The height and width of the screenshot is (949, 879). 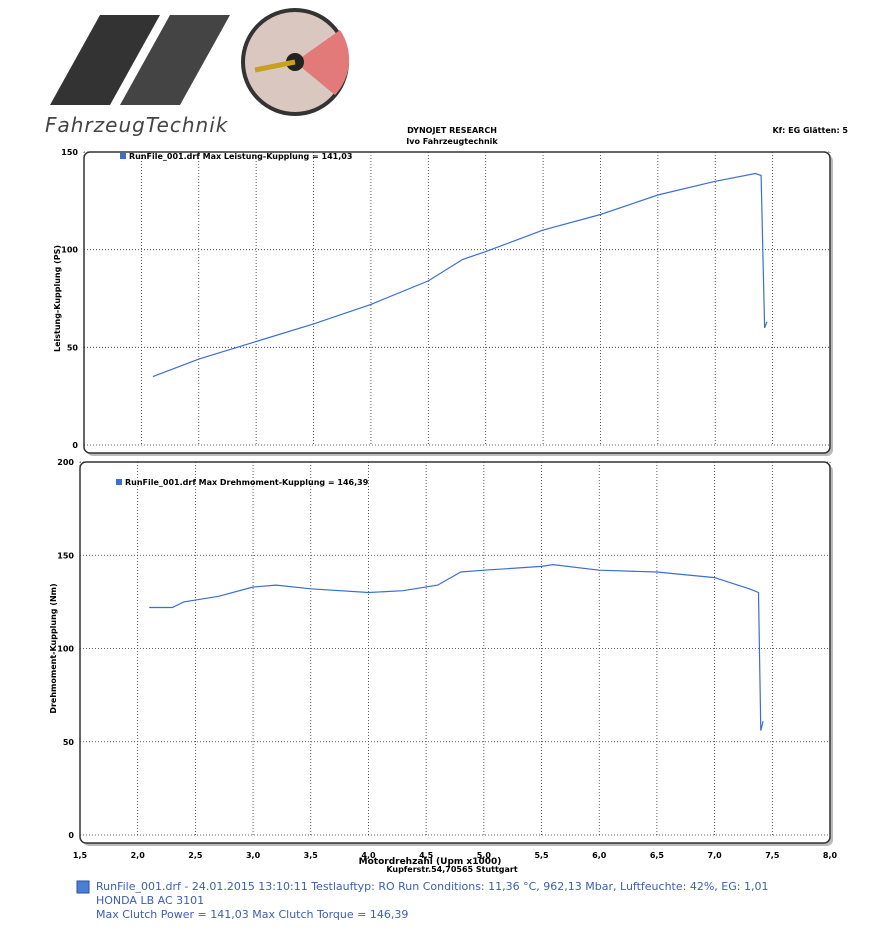 I want to click on y-axis-label: Leistung-Kupplung (PS), so click(x=57, y=298).